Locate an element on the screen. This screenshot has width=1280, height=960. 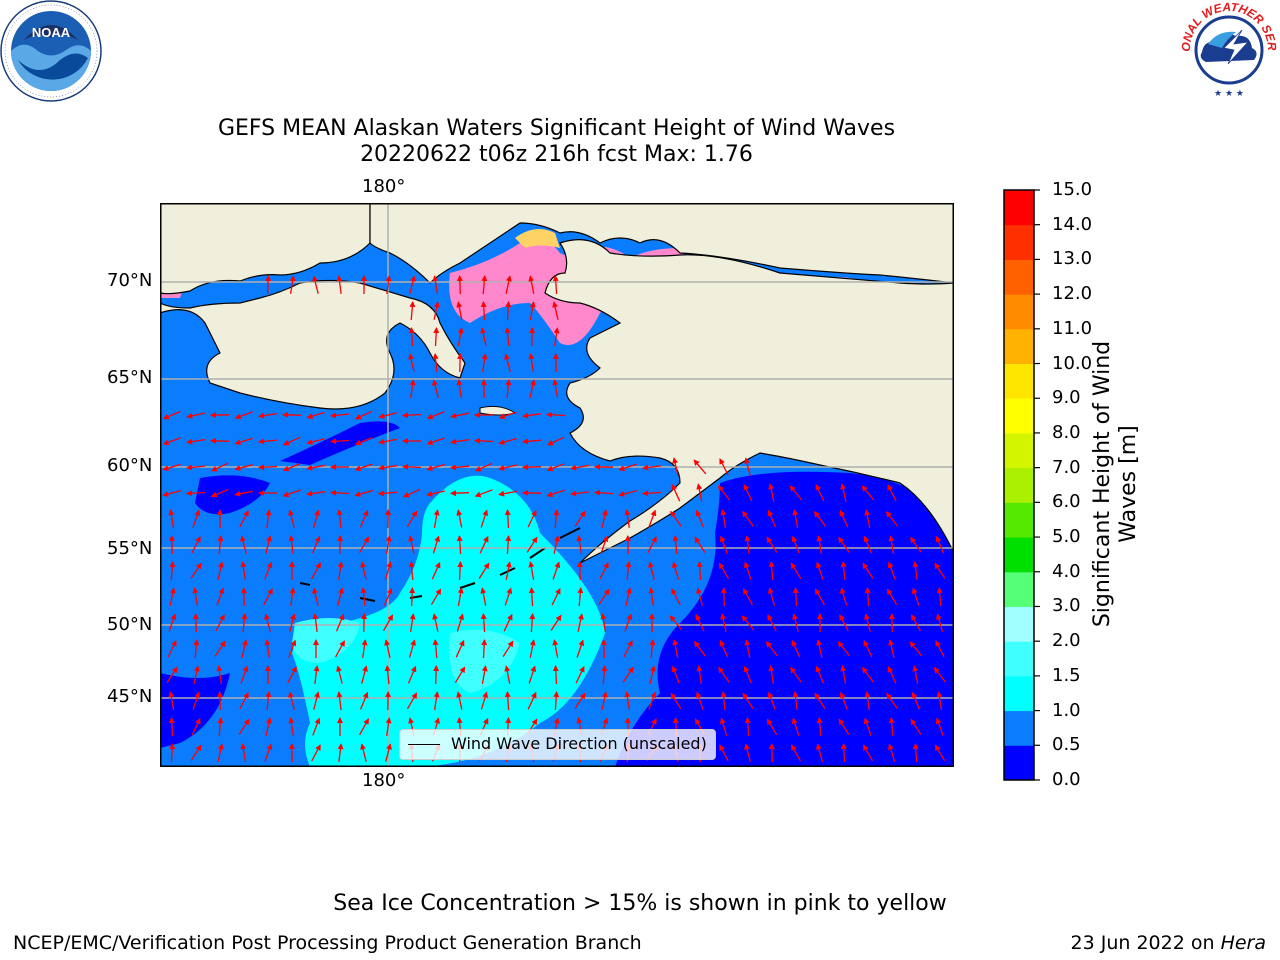
calm-south-strip is located at coordinates (195, 710).